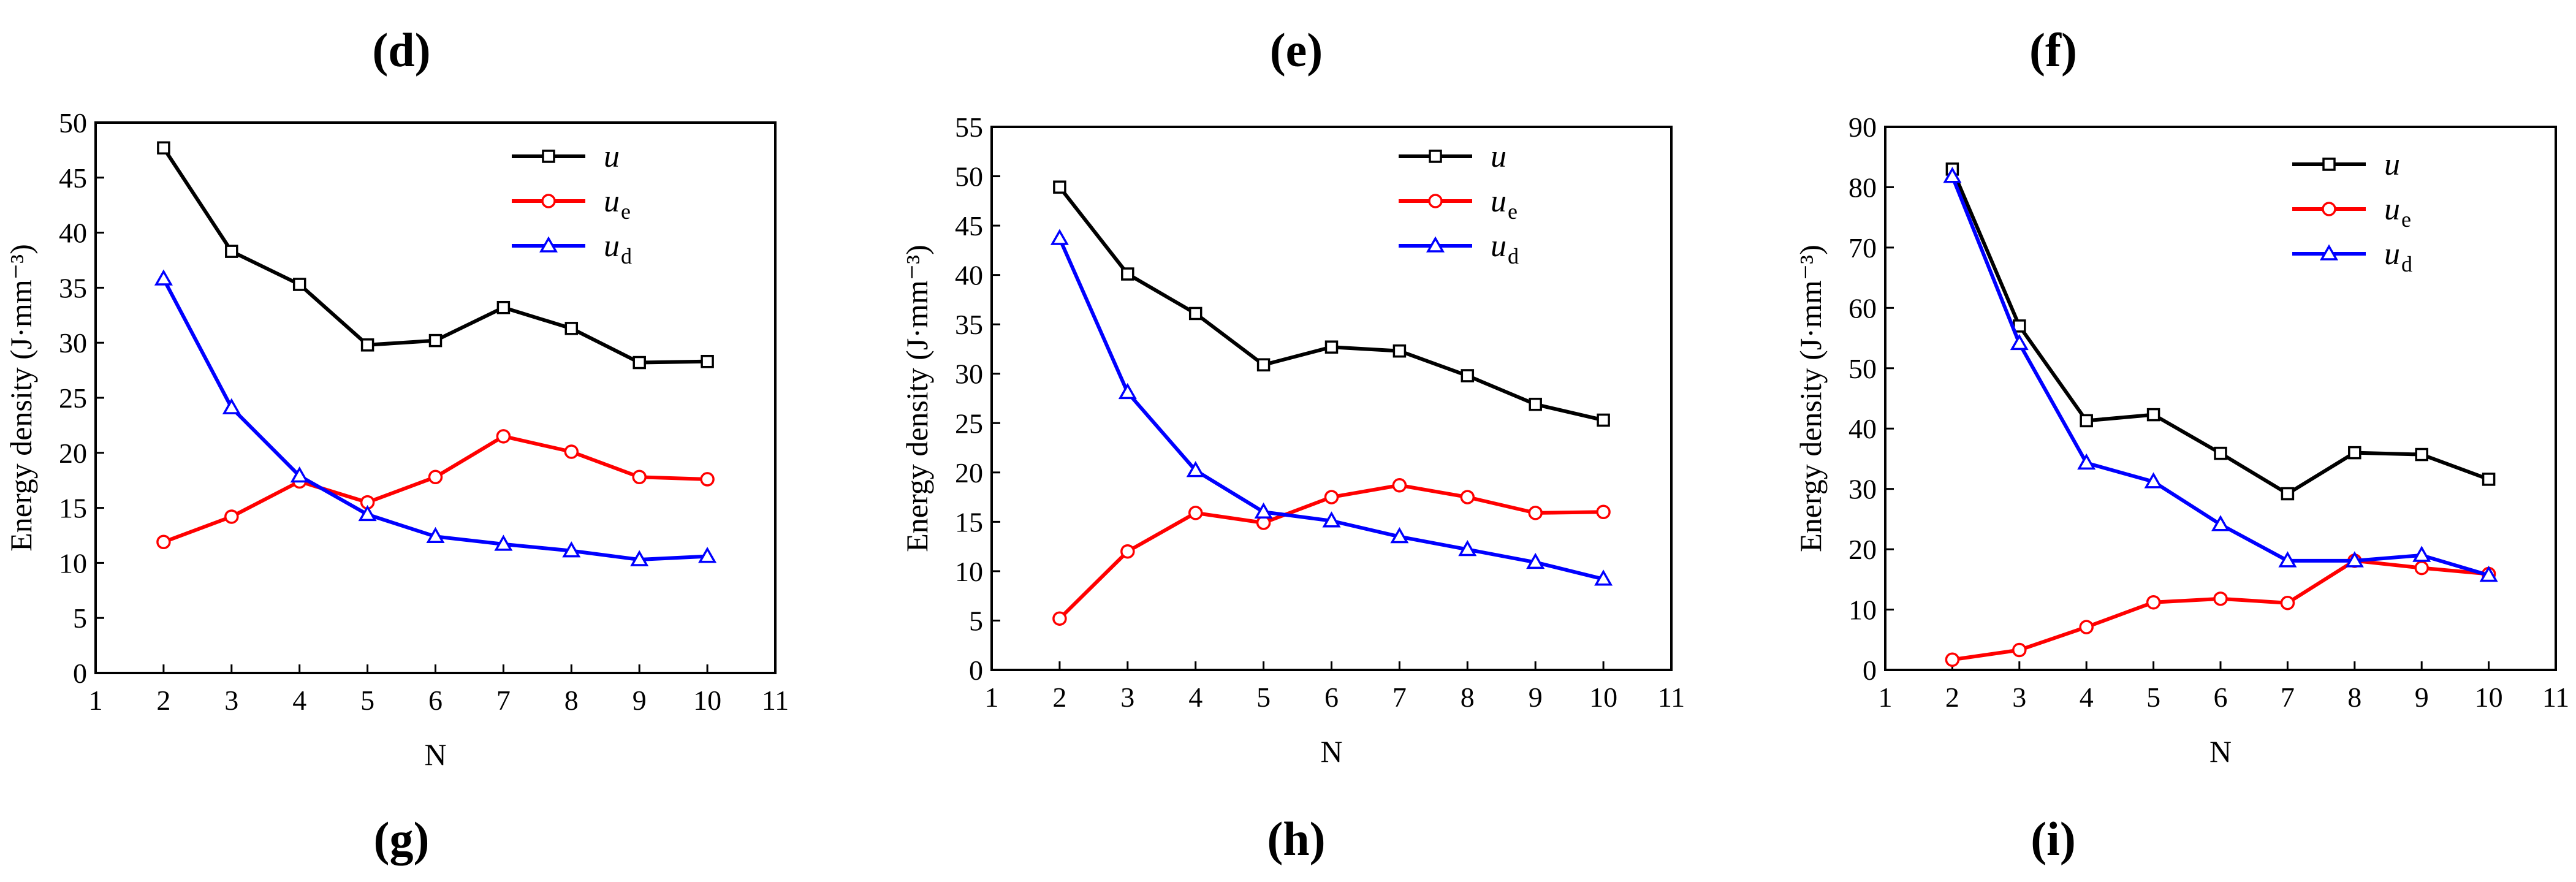  I want to click on x-tick-label: 11, so click(1671, 697).